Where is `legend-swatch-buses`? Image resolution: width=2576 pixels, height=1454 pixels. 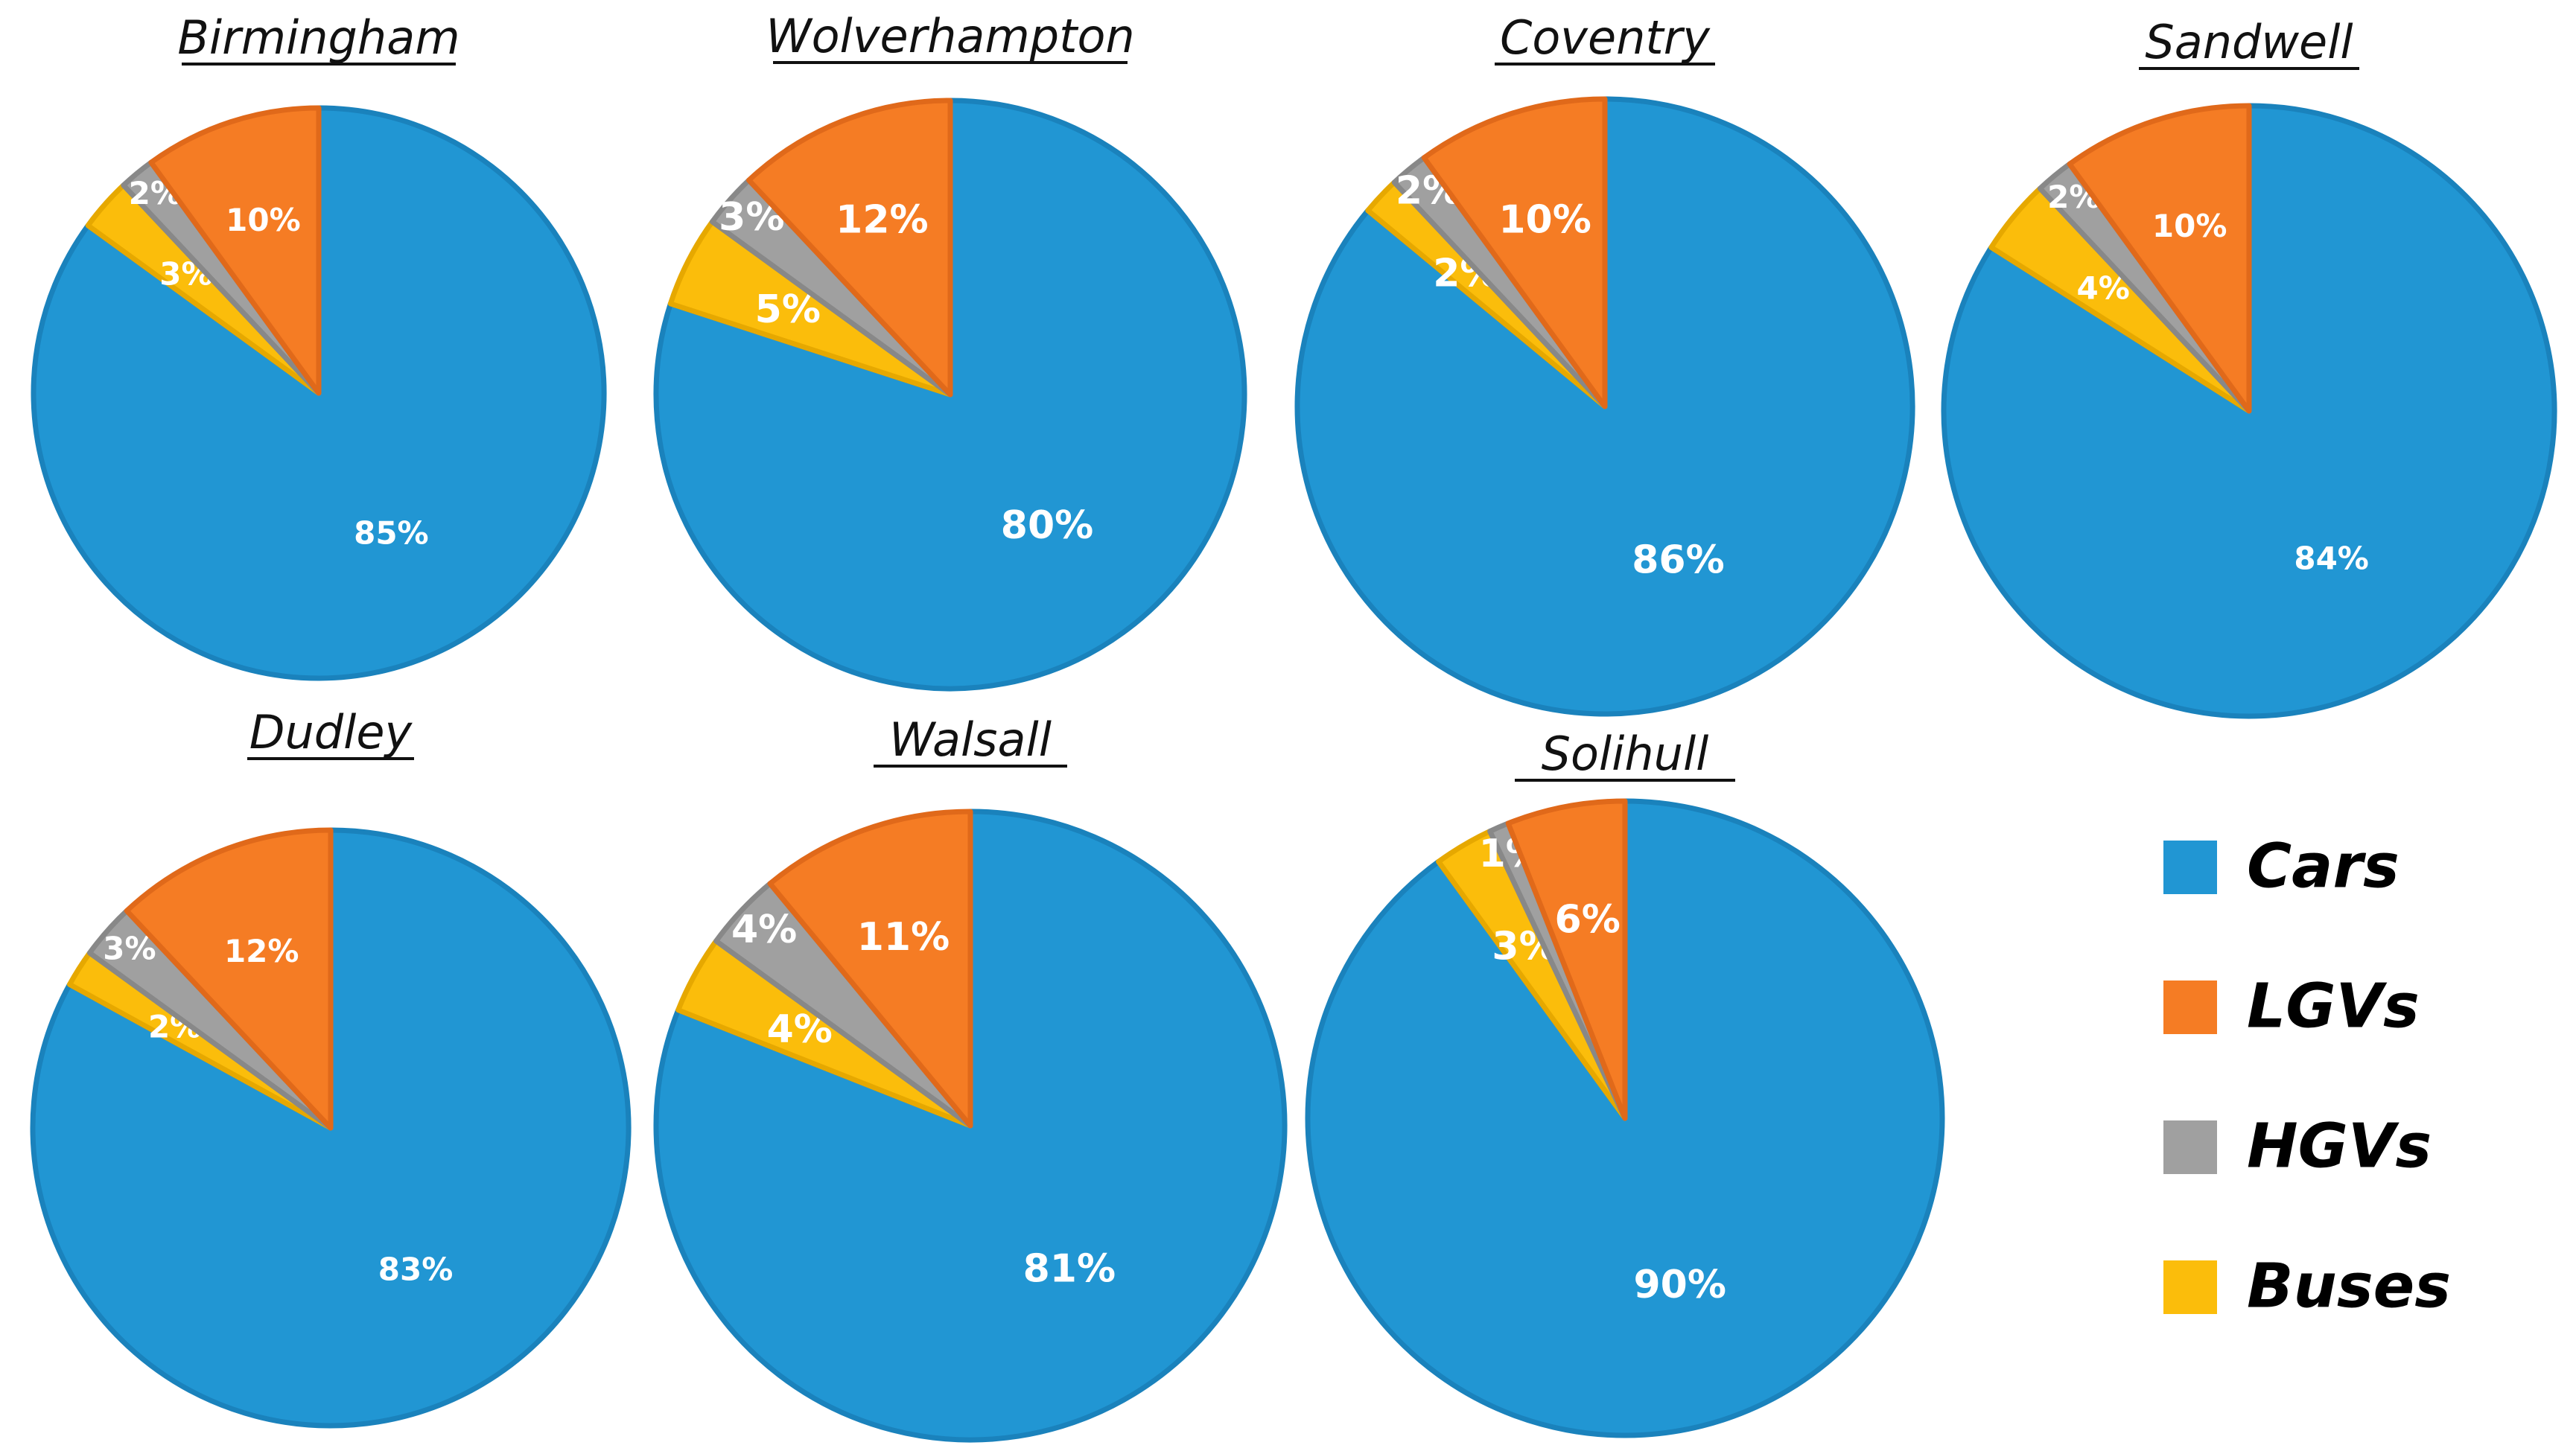 legend-swatch-buses is located at coordinates (2190, 1287).